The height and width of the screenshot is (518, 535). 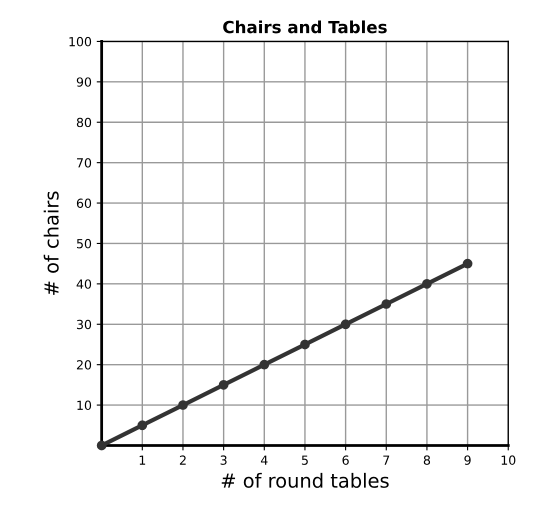 What do you see at coordinates (305, 480) in the screenshot?
I see `x-axis-title: # of round tables` at bounding box center [305, 480].